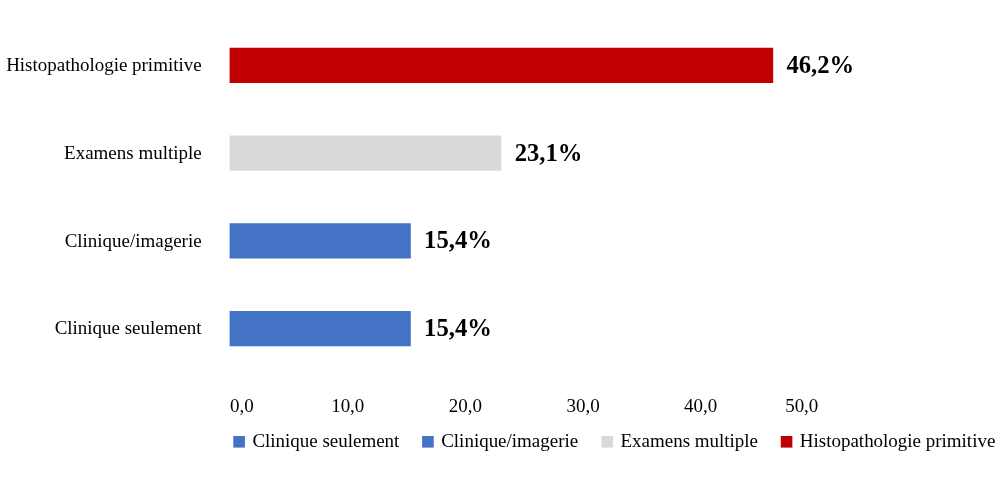  What do you see at coordinates (133, 152) in the screenshot?
I see `y-tick-label: Examens multiple` at bounding box center [133, 152].